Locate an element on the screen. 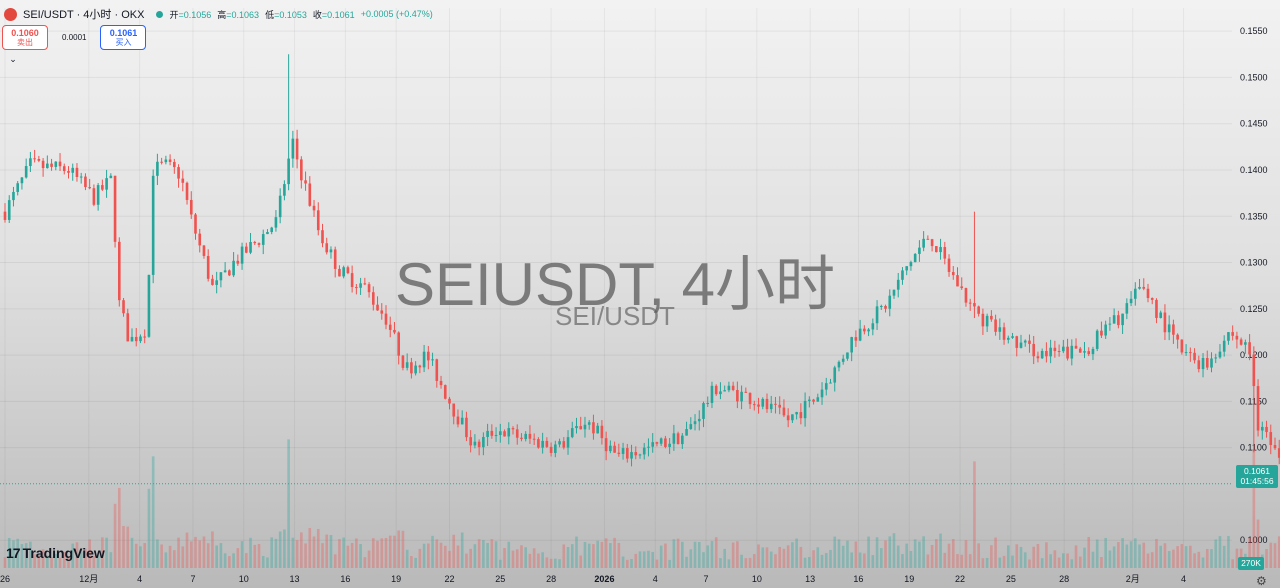  watermark-title: SEIUSDT, 4小时 is located at coordinates (615, 284).